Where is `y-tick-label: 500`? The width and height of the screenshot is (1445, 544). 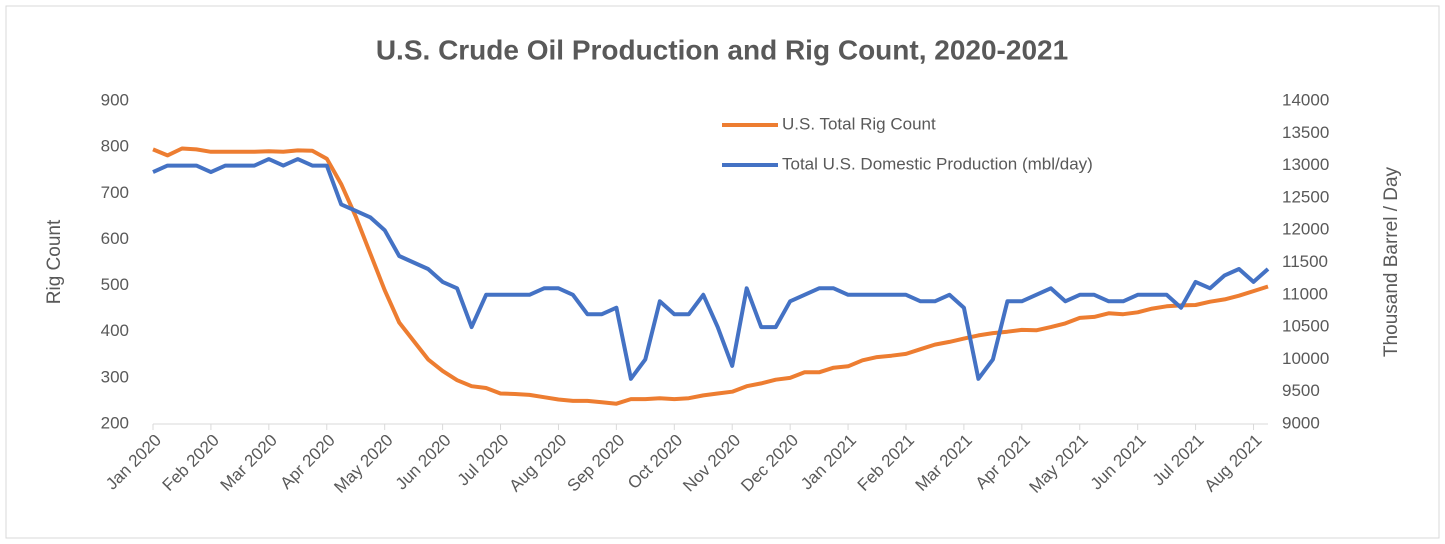
y-tick-label: 500 is located at coordinates (115, 284).